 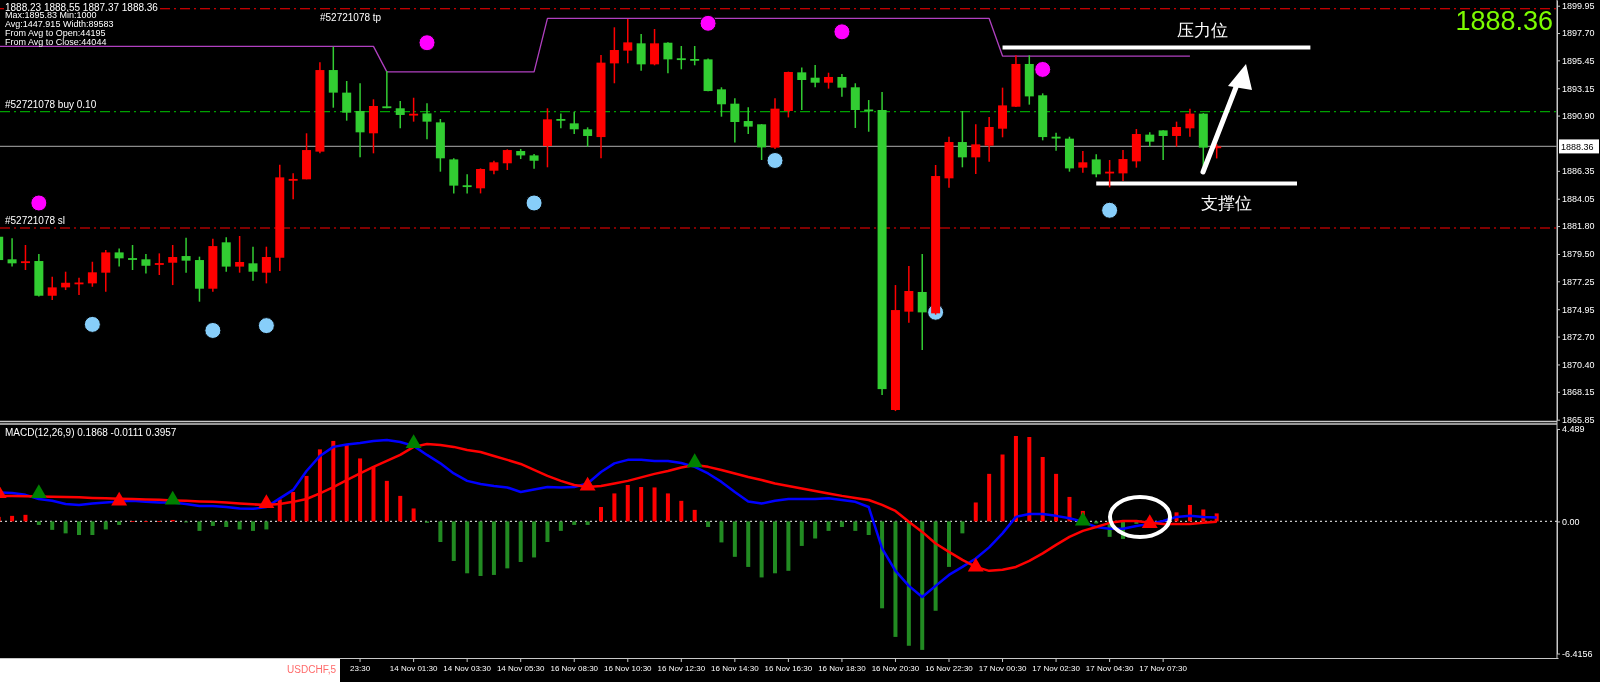 I want to click on x-tick-label: 14 Nov 03:30, so click(x=467, y=668).